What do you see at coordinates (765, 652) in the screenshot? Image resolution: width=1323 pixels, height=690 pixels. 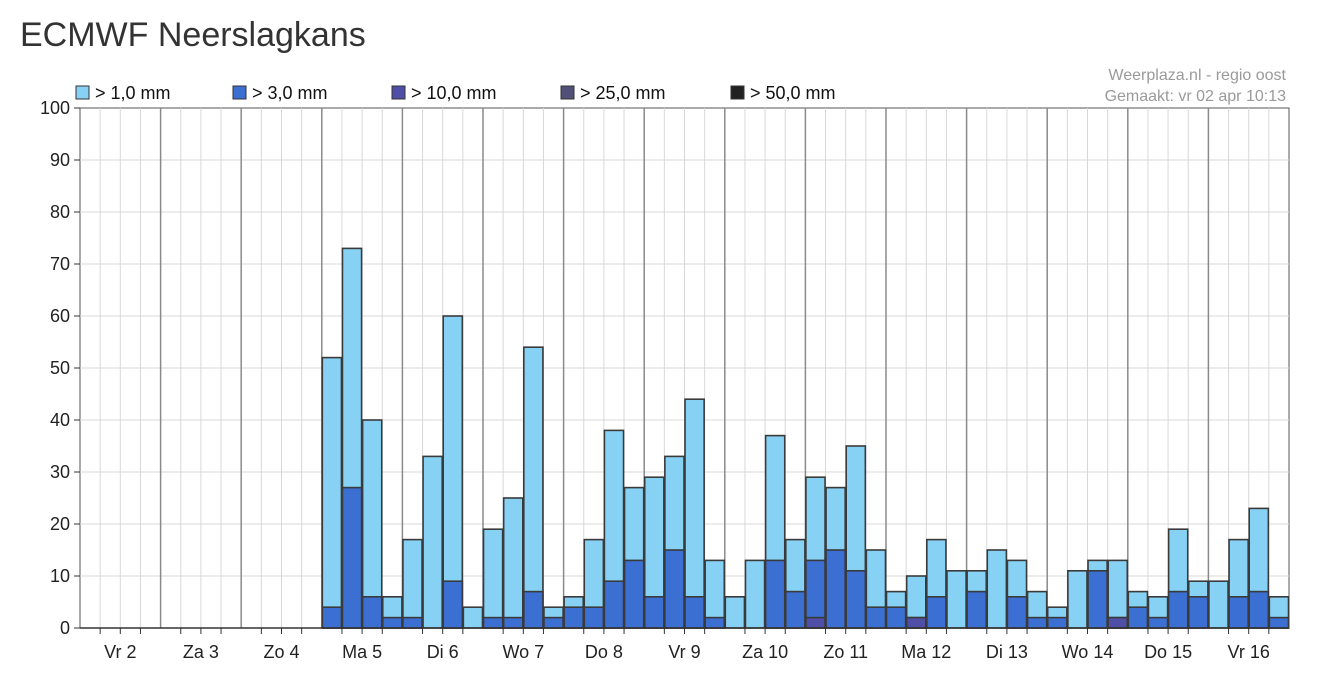 I see `x-tick-label: Za 10` at bounding box center [765, 652].